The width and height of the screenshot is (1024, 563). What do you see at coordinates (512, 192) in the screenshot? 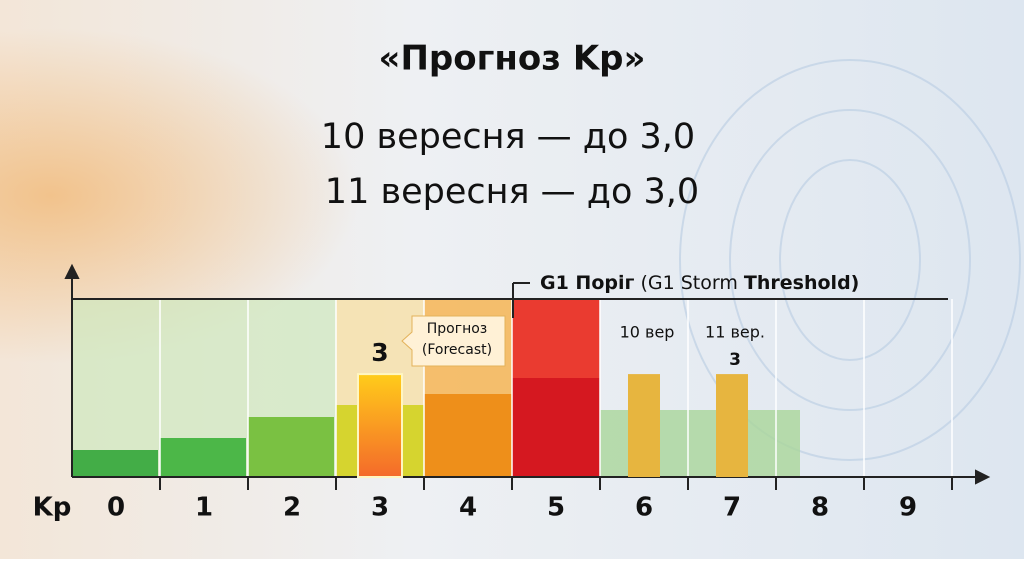
I see `subtitle-line: 11 вересня — до 3,0` at bounding box center [512, 192].